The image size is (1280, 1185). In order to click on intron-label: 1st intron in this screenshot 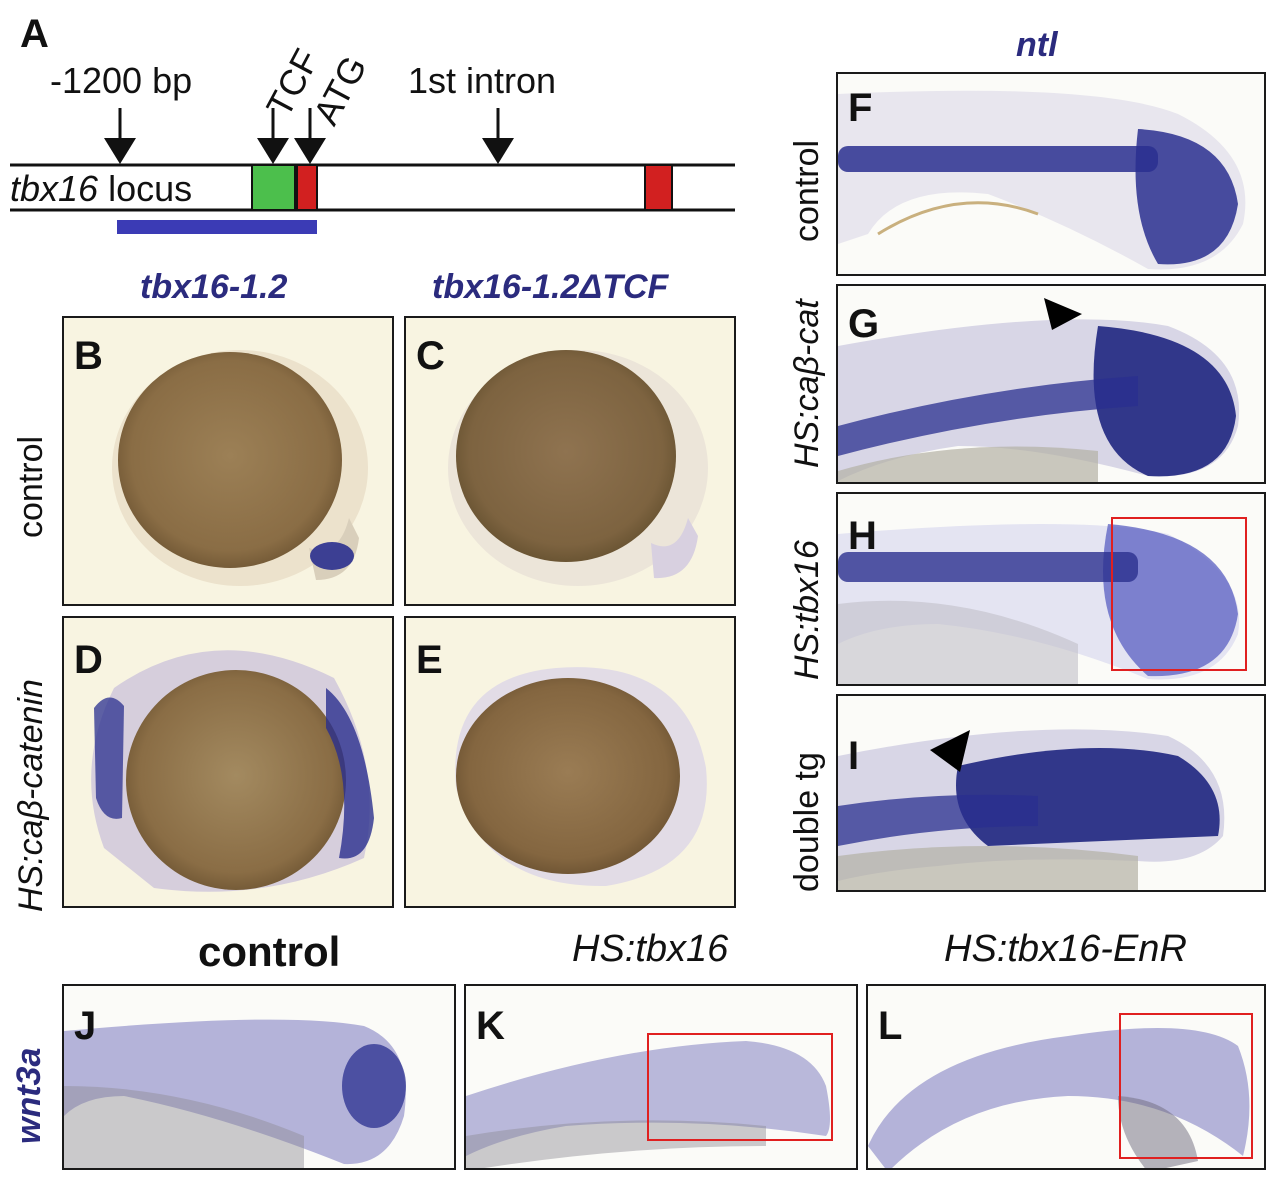, I will do `click(482, 80)`.